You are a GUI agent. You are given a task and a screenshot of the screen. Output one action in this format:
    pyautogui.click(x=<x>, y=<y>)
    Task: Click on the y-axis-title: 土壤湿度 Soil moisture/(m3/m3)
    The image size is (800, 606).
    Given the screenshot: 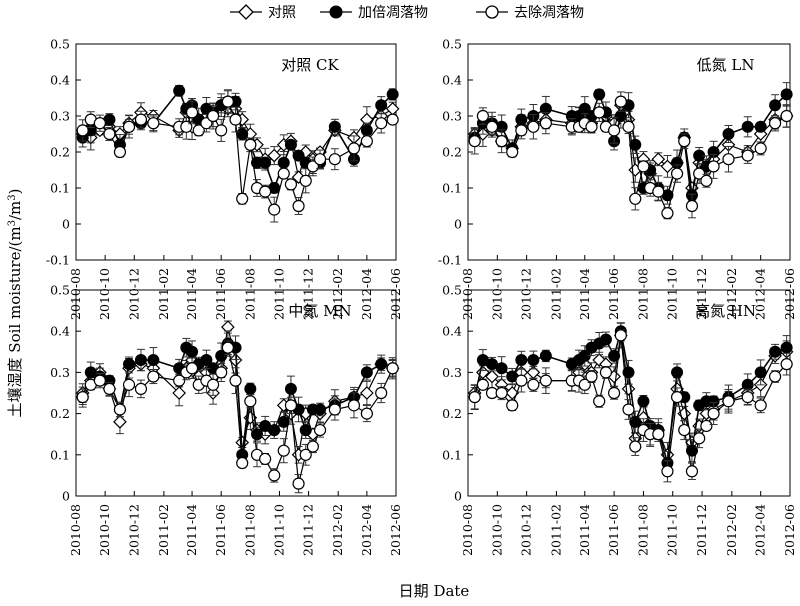 What is the action you would take?
    pyautogui.click(x=15, y=303)
    